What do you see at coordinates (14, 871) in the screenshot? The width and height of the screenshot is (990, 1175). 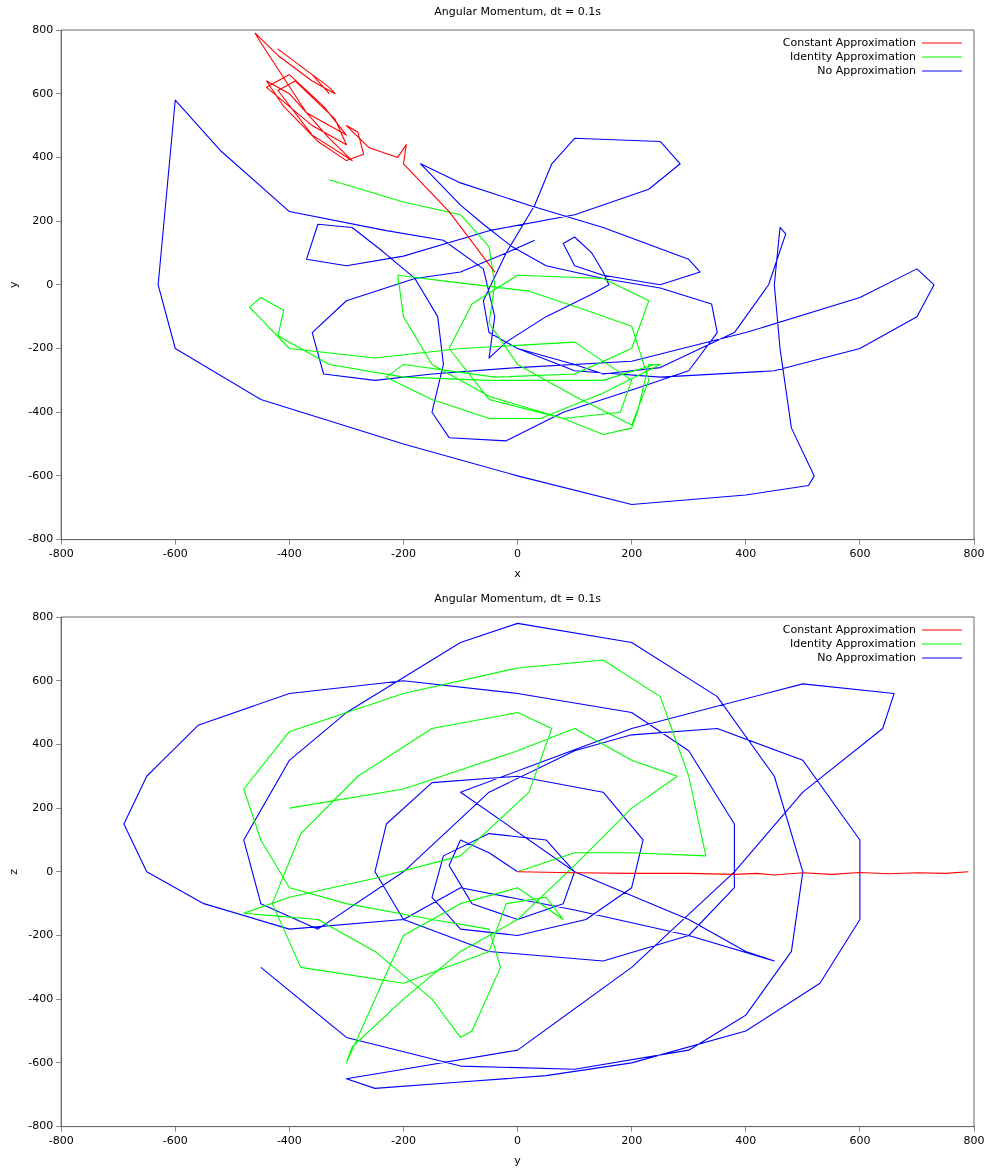 I see `y-axis-title: z` at bounding box center [14, 871].